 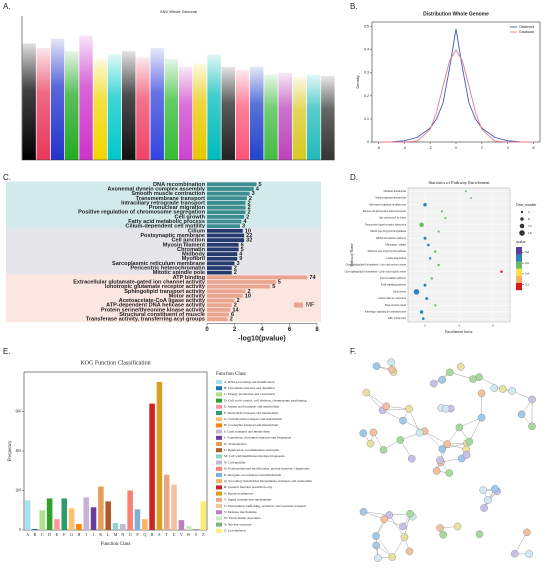 What do you see at coordinates (447, 460) in the screenshot?
I see `network` at bounding box center [447, 460].